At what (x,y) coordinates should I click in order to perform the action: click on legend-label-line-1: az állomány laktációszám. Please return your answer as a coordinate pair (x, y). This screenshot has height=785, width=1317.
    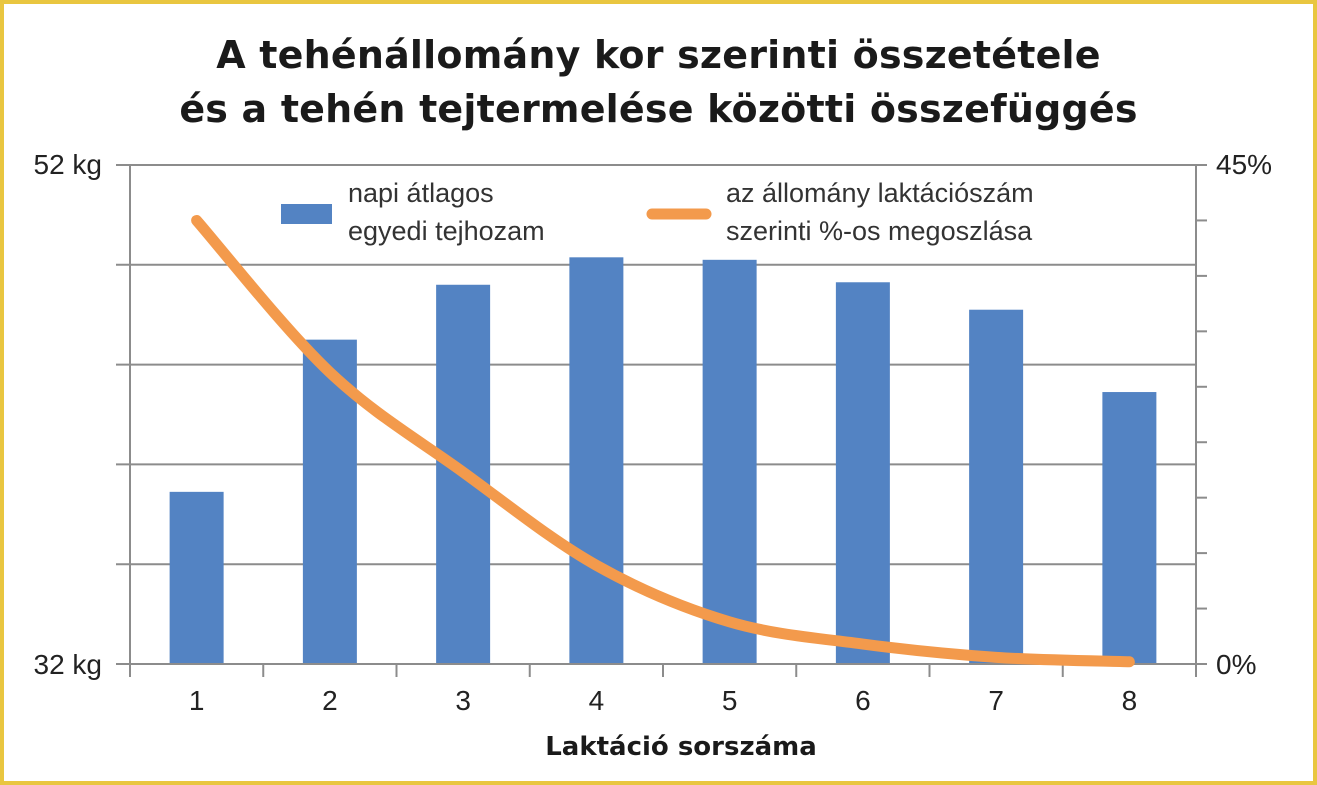
    Looking at the image, I should click on (880, 193).